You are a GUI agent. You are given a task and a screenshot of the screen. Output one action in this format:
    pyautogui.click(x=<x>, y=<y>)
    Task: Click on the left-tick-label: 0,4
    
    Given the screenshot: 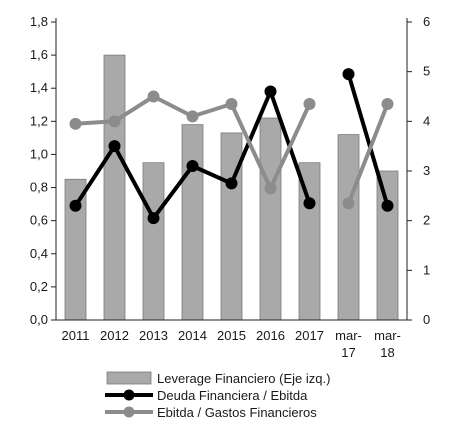 What is the action you would take?
    pyautogui.click(x=39, y=253)
    